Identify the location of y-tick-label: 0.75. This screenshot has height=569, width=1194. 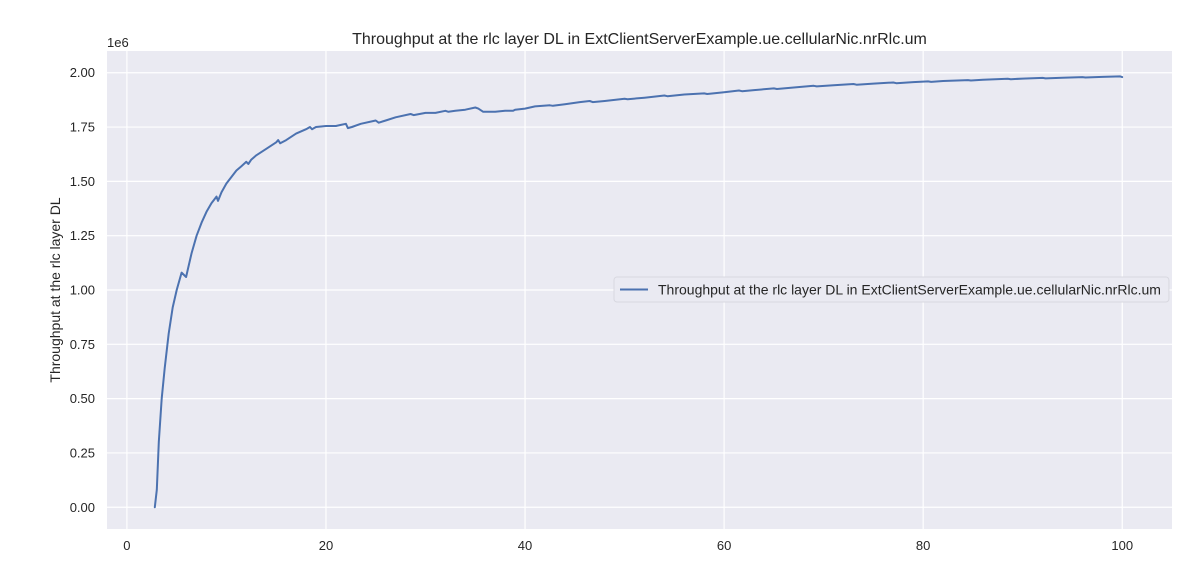
(82, 344).